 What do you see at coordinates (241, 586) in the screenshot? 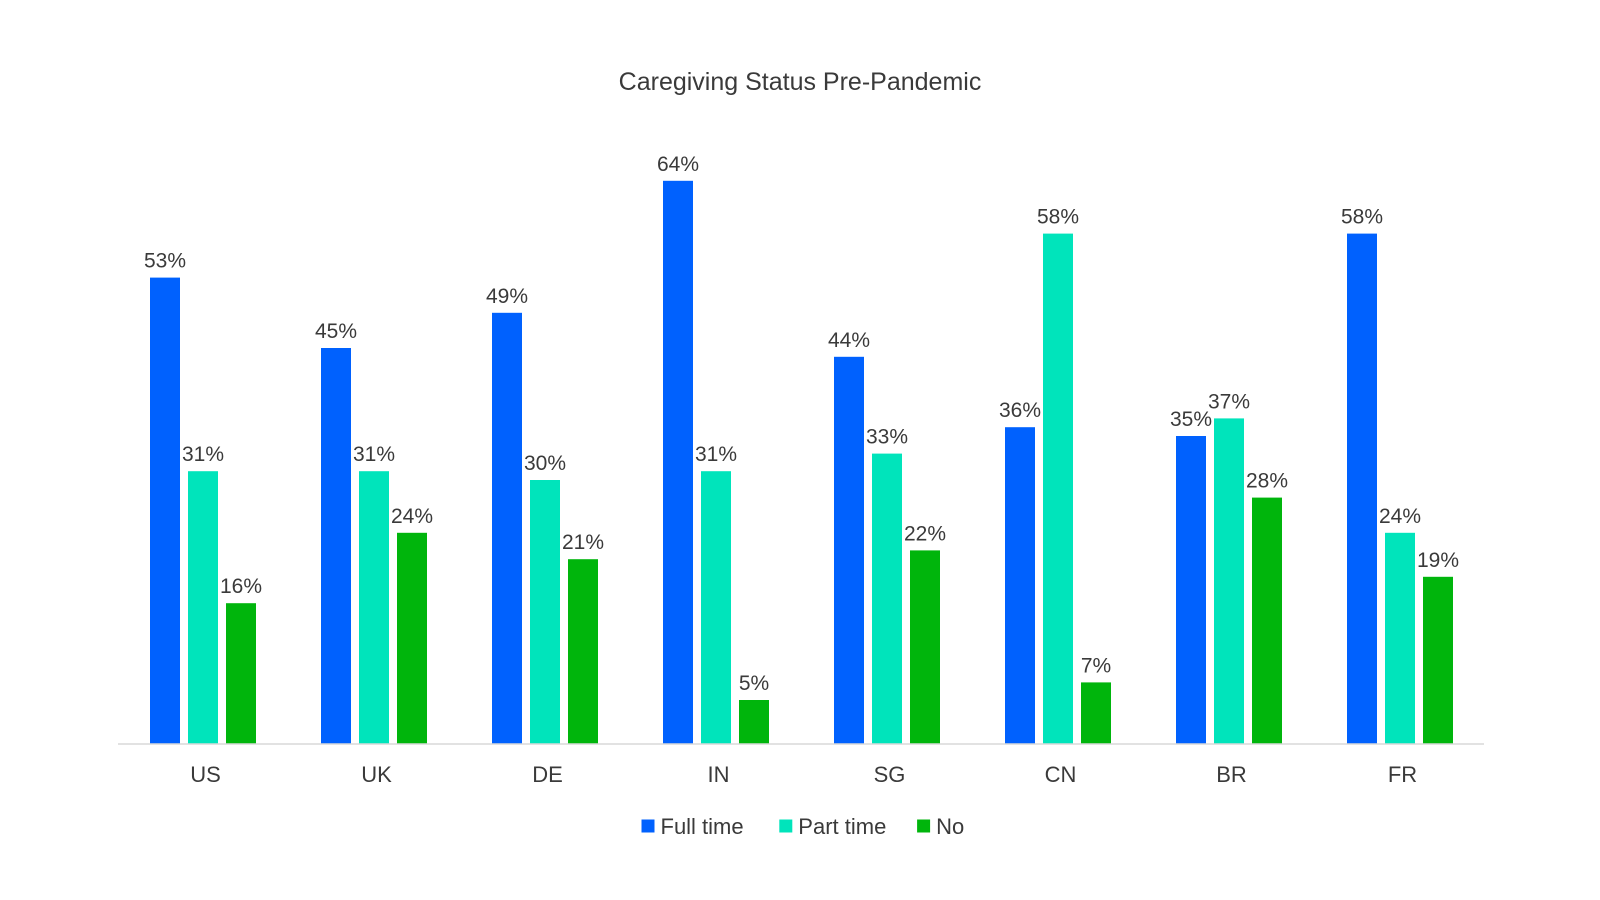
I see `data-label-us-no: 16%` at bounding box center [241, 586].